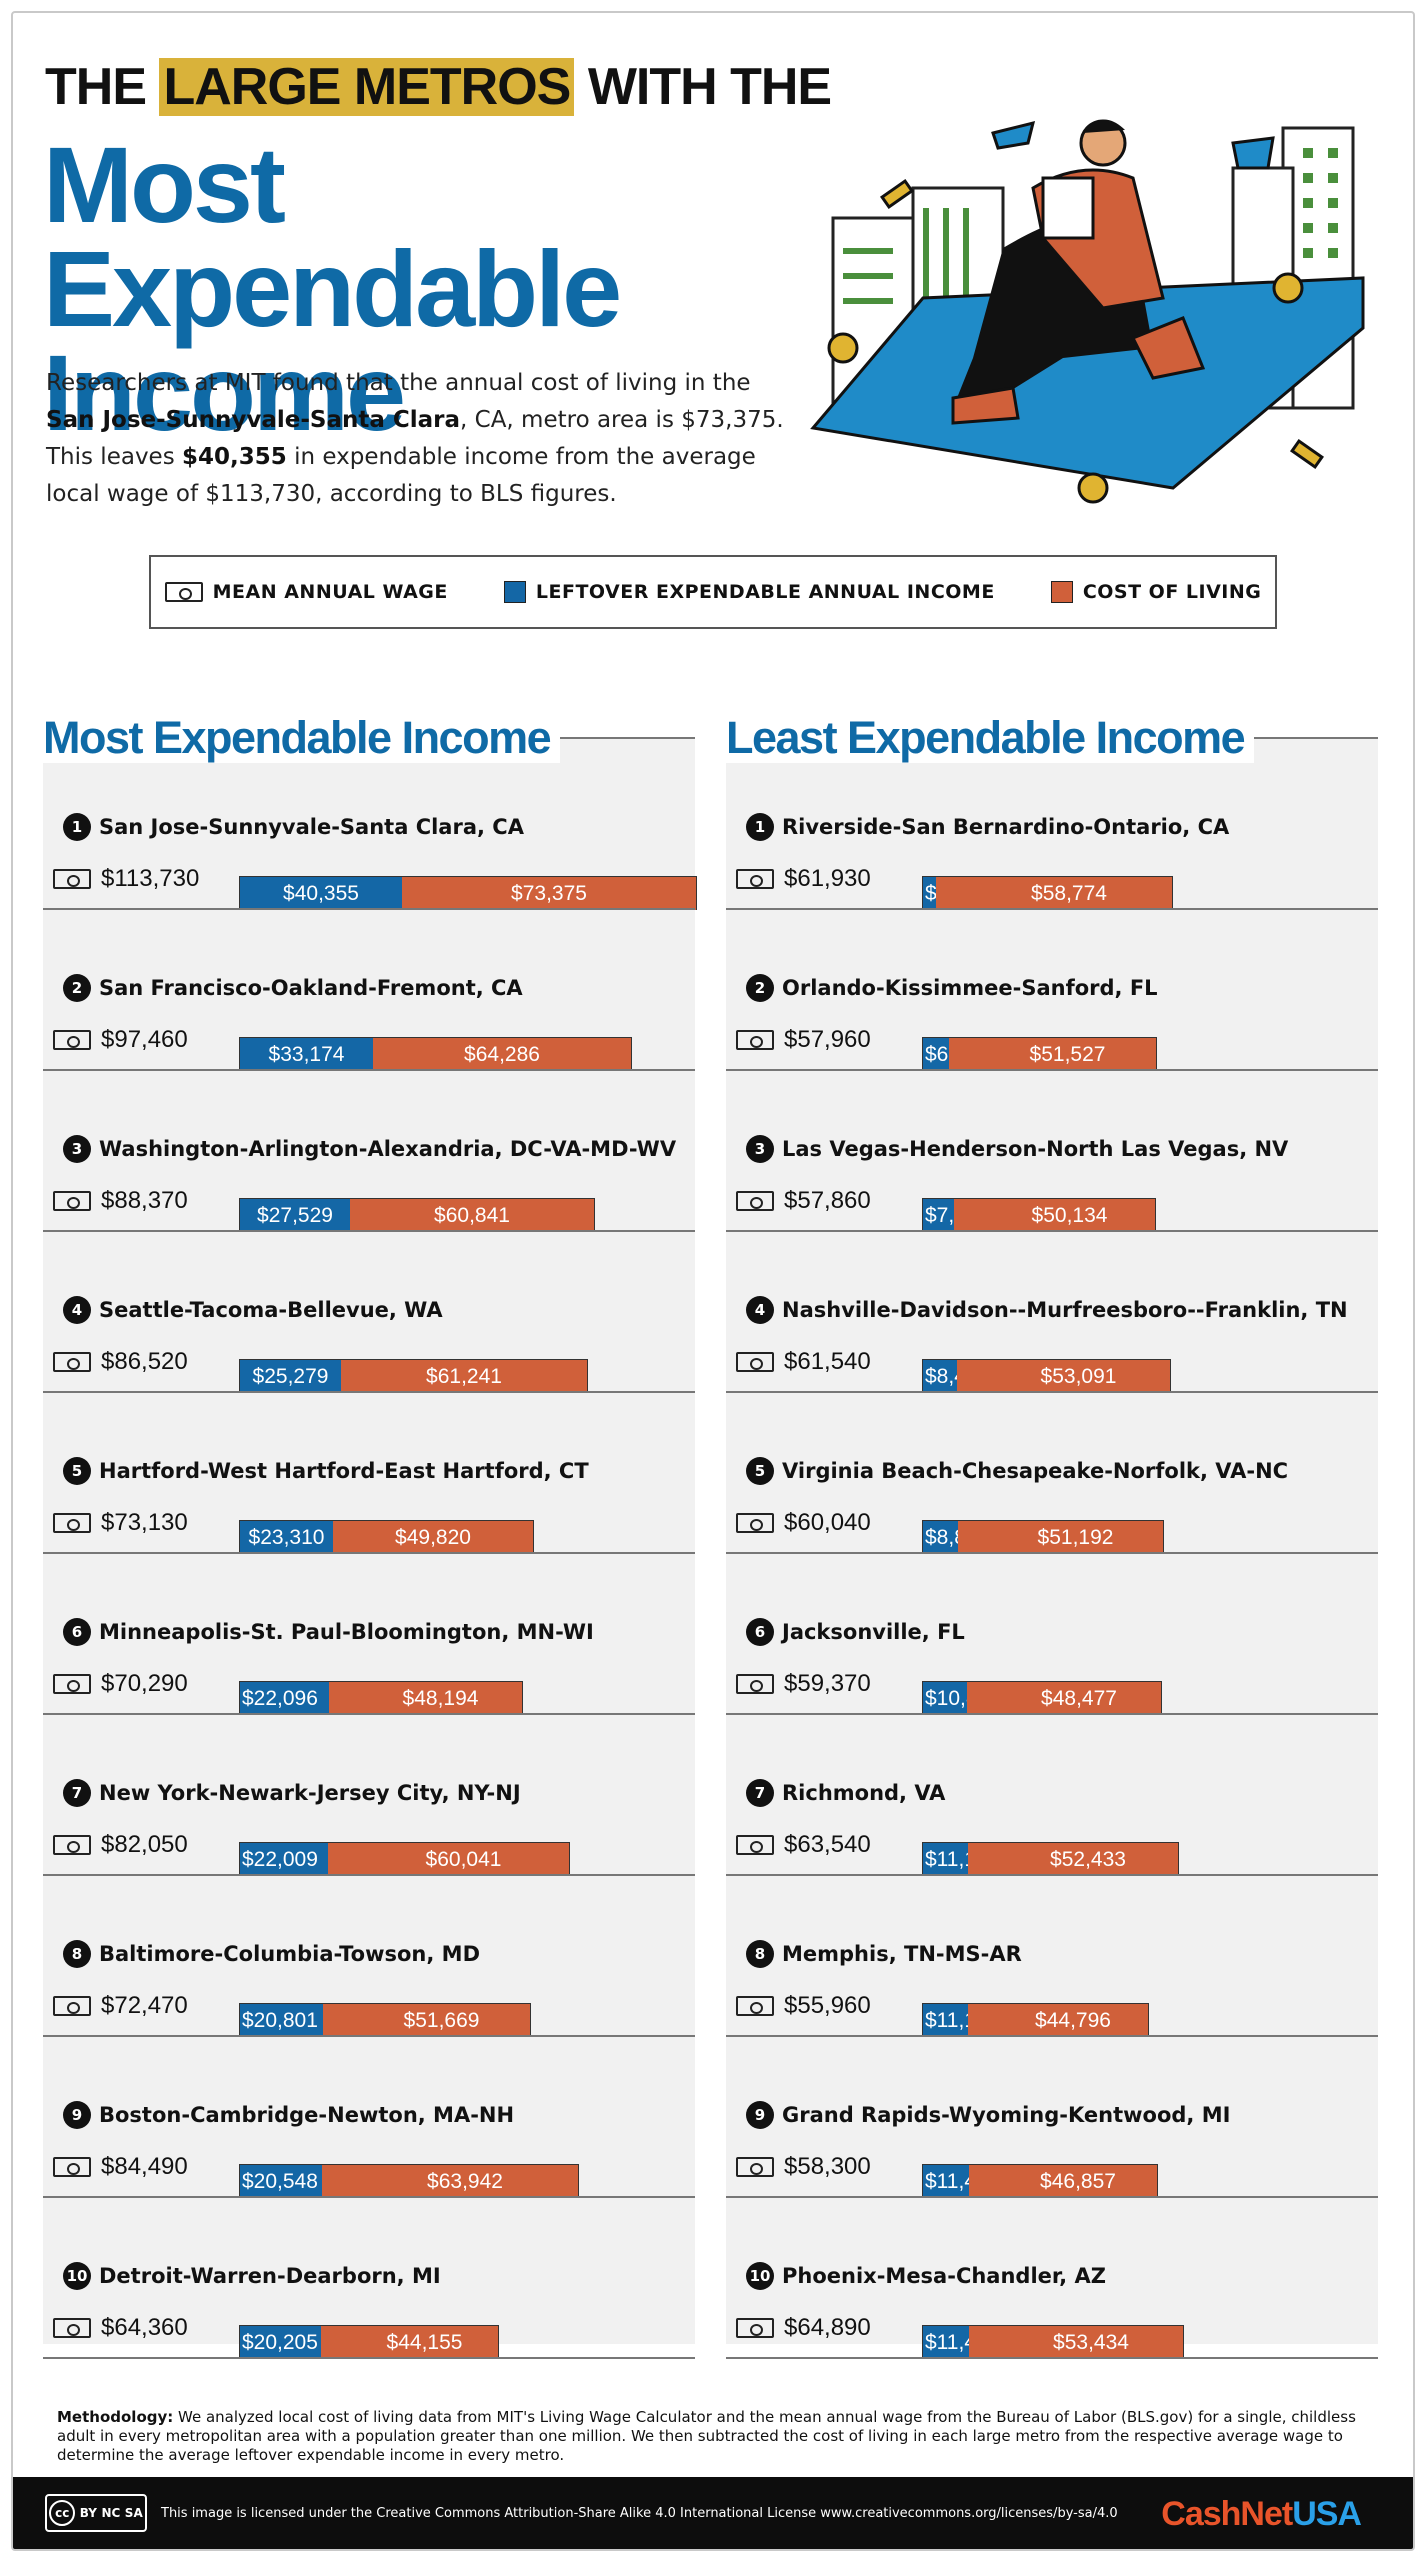  I want to click on wage-value: $84,490, so click(120, 2167).